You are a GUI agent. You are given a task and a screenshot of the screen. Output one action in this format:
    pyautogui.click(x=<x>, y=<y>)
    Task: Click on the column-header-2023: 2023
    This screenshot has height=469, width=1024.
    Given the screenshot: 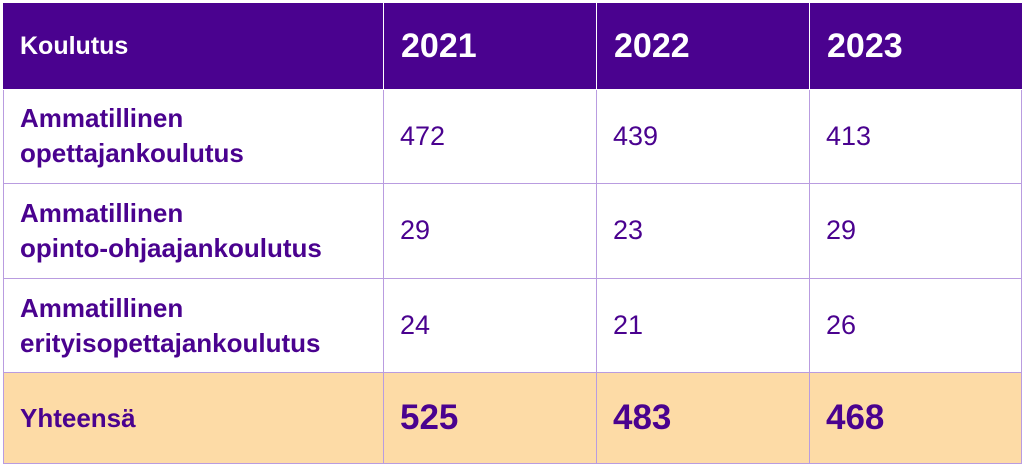 What is the action you would take?
    pyautogui.click(x=915, y=46)
    